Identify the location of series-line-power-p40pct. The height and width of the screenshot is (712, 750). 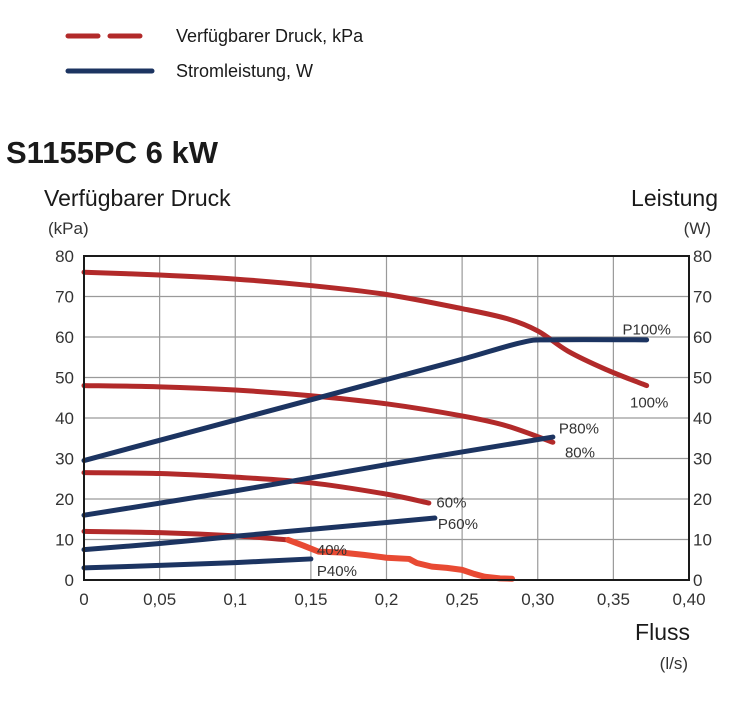
(197, 563).